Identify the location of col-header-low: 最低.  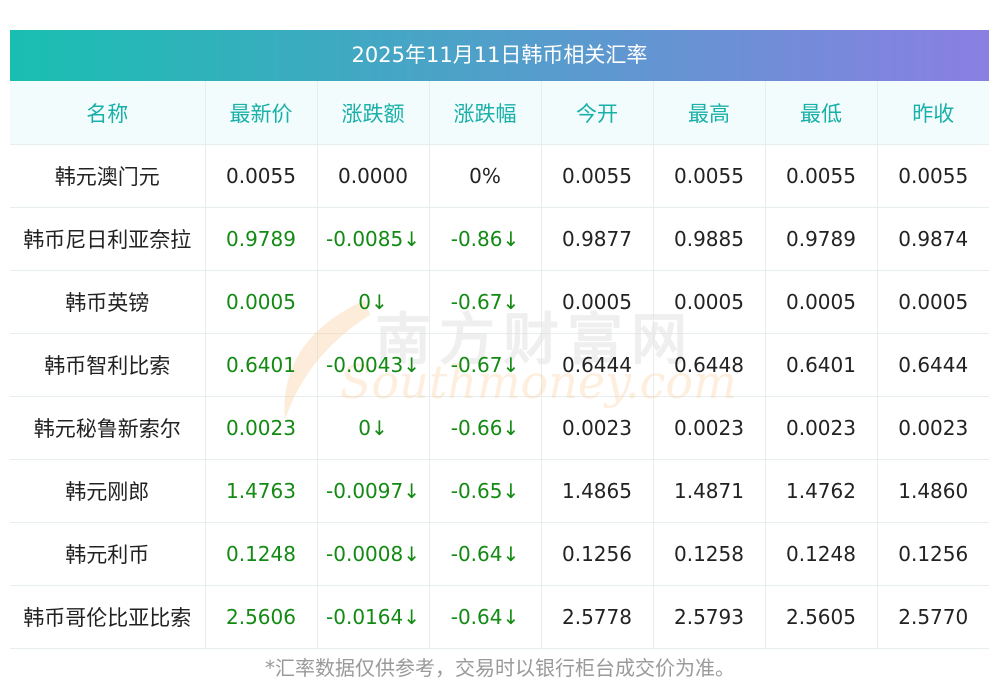
(821, 113).